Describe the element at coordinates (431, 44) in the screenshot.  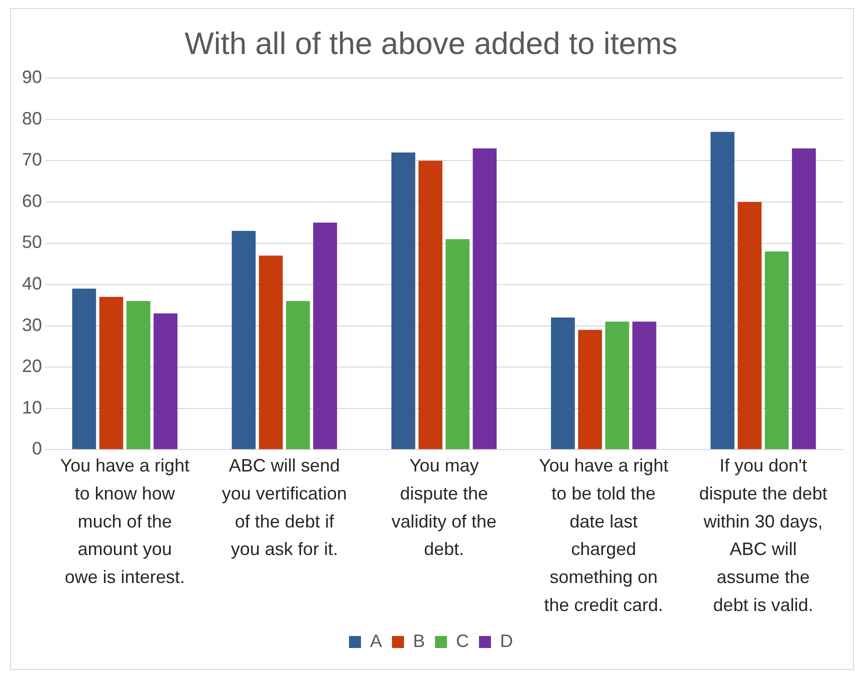
I see `chart-title: With all of the above added to items` at that location.